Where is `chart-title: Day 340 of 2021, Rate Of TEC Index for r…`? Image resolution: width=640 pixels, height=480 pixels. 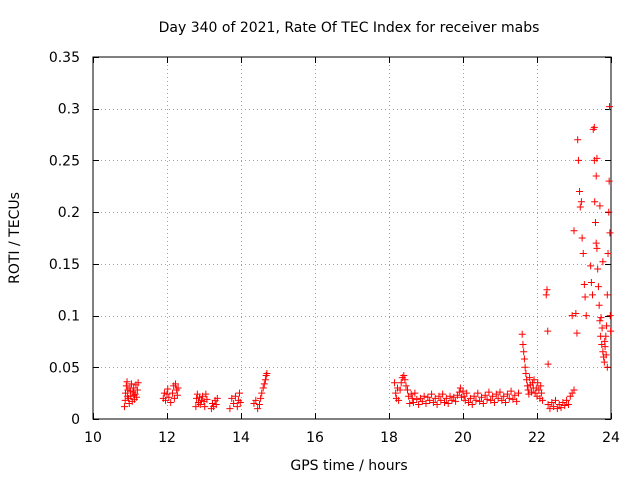 chart-title: Day 340 of 2021, Rate Of TEC Index for r… is located at coordinates (349, 28).